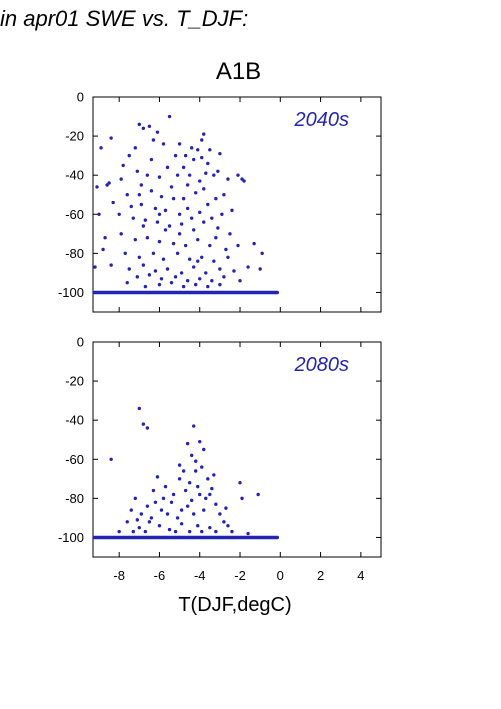 Image resolution: width=501 pixels, height=709 pixels. Describe the element at coordinates (200, 575) in the screenshot. I see `x-tick-label: -4` at that location.